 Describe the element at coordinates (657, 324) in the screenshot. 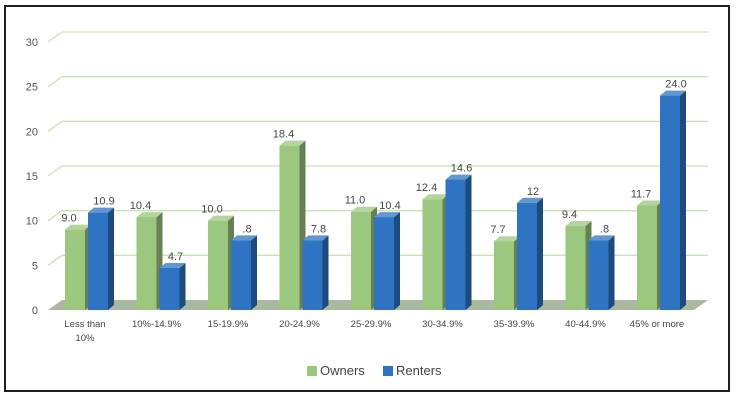

I see `x-tick-label: 45% or more` at that location.